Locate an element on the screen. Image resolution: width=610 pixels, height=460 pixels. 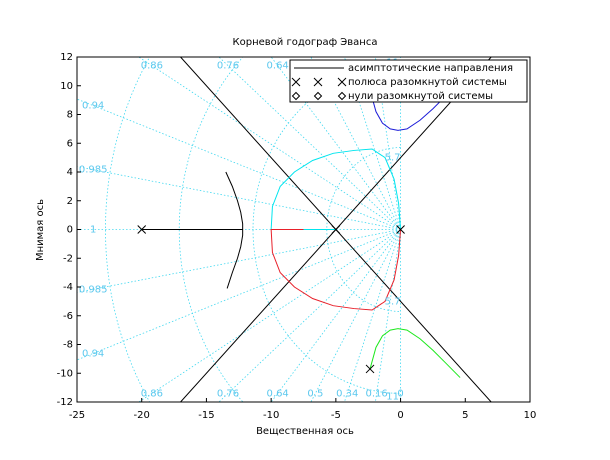
y-tick-label: -6 is located at coordinates (68, 316).